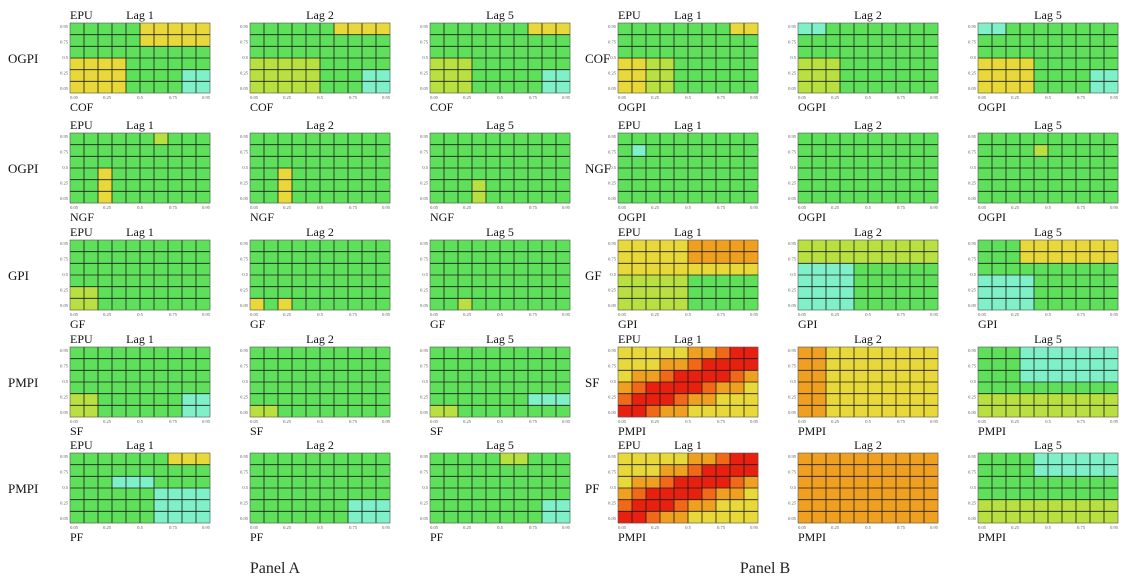 The width and height of the screenshot is (1124, 579). I want to click on x-axis-label: SF, so click(437, 431).